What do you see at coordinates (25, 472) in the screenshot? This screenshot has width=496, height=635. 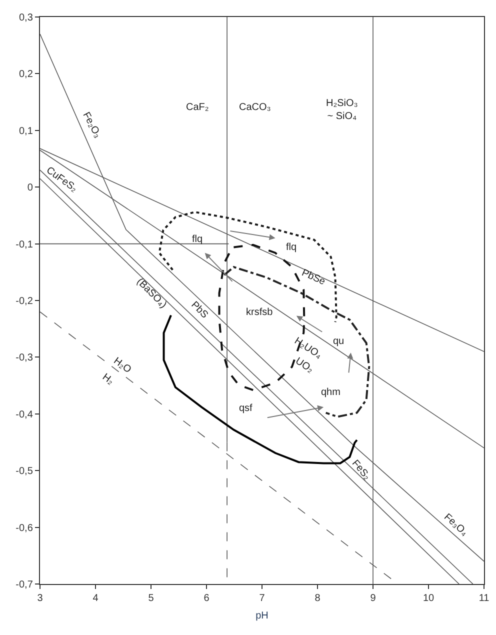 I see `y-tick-label: -0,5` at bounding box center [25, 472].